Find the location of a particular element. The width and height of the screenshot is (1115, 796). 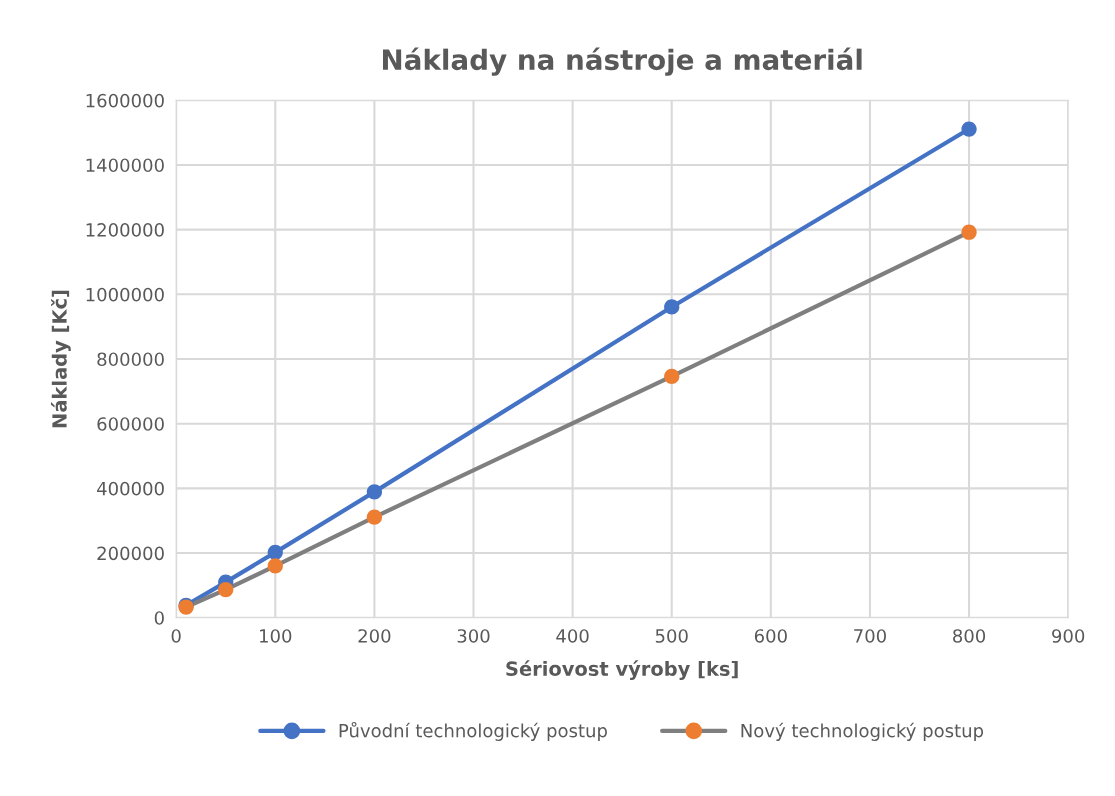

legend-label: Nový technologický postup is located at coordinates (862, 731).